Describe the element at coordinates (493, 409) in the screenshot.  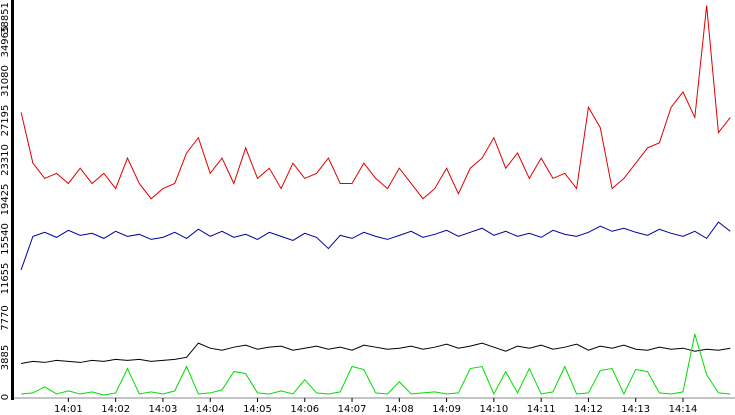
I see `x-tick-label: 14:10` at that location.